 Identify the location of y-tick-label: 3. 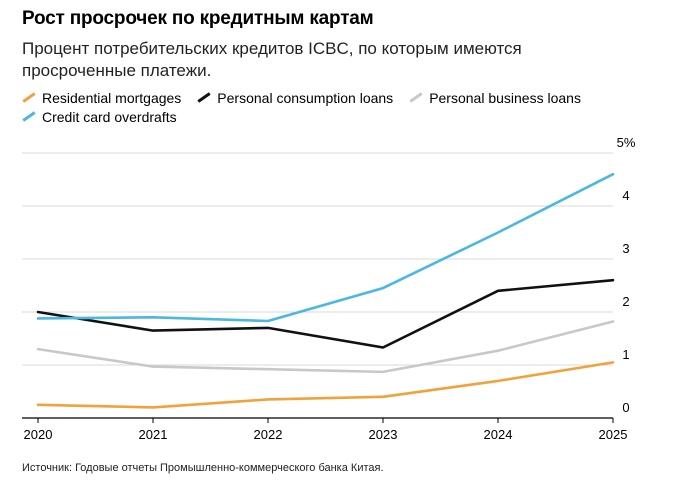
(625, 248).